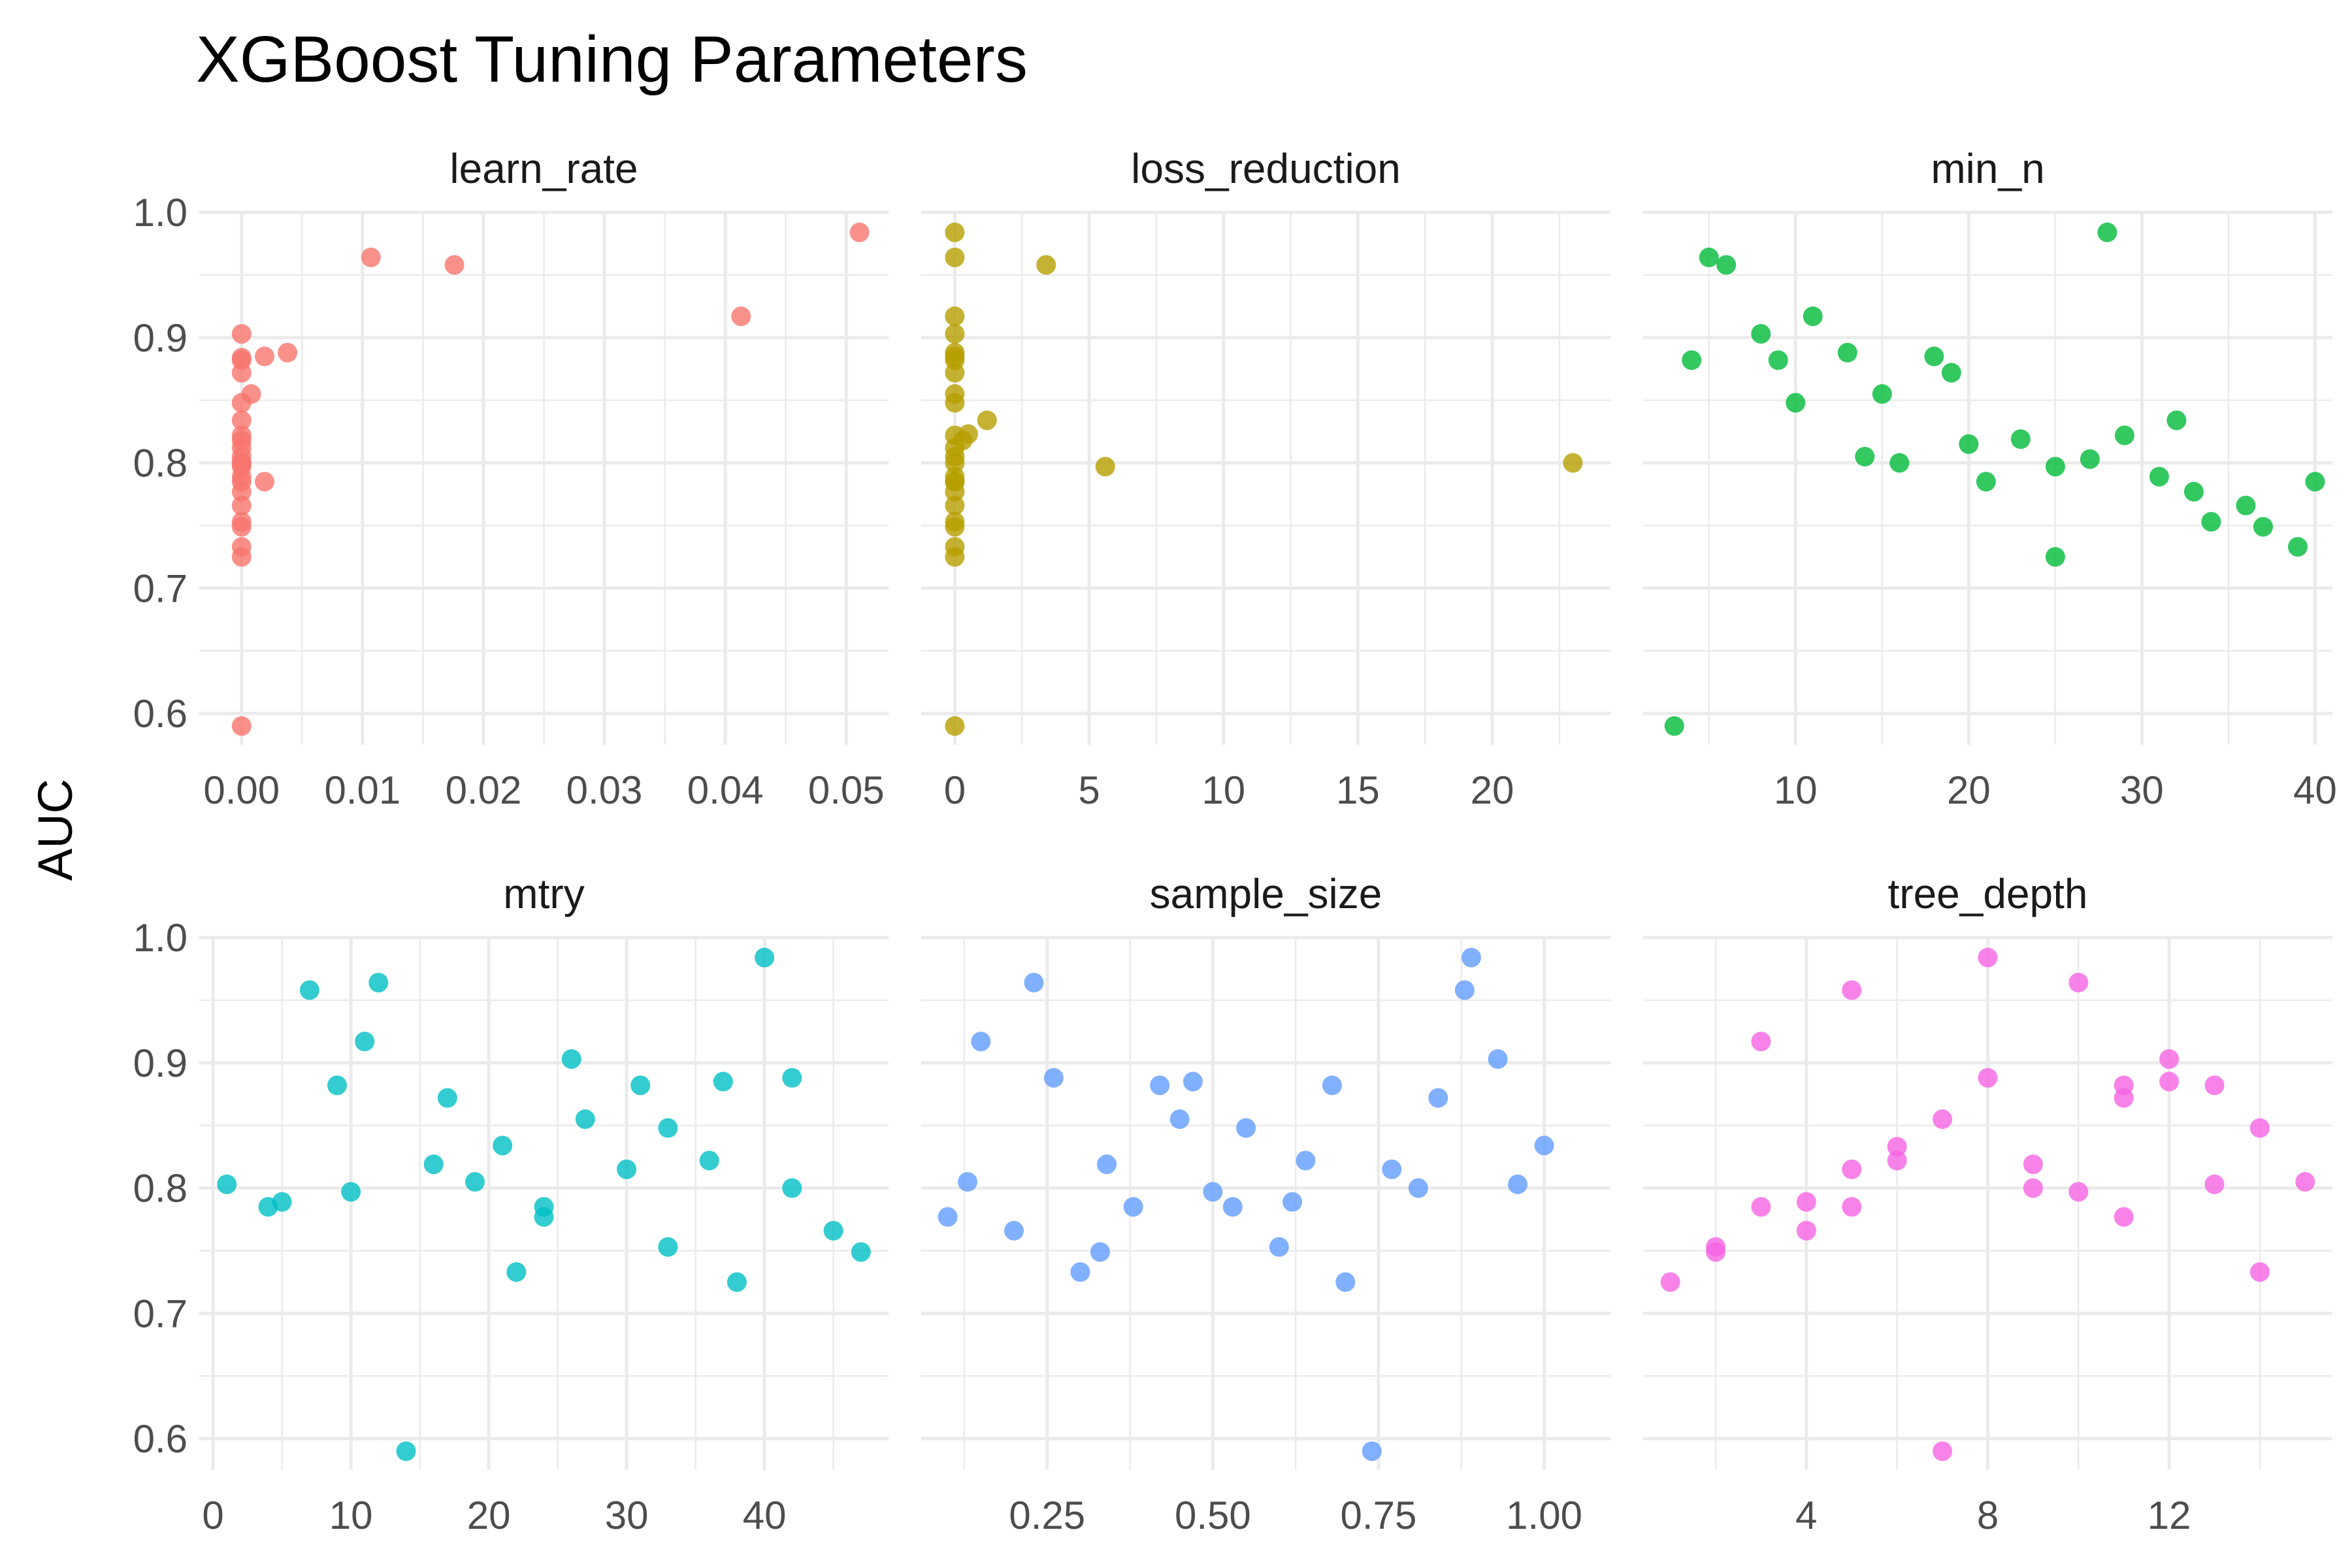 This screenshot has width=2352, height=1568. What do you see at coordinates (160, 463) in the screenshot?
I see `y-tick-label: 0.8` at bounding box center [160, 463].